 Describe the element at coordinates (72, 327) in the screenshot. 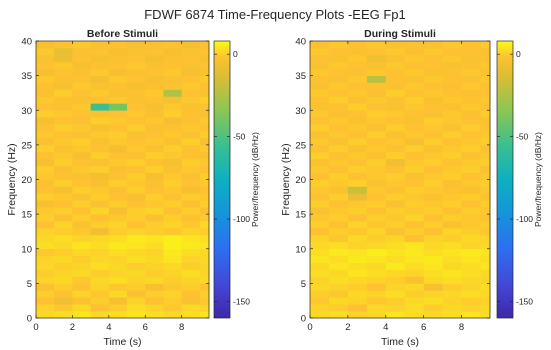

I see `x-tick-label: 2` at that location.